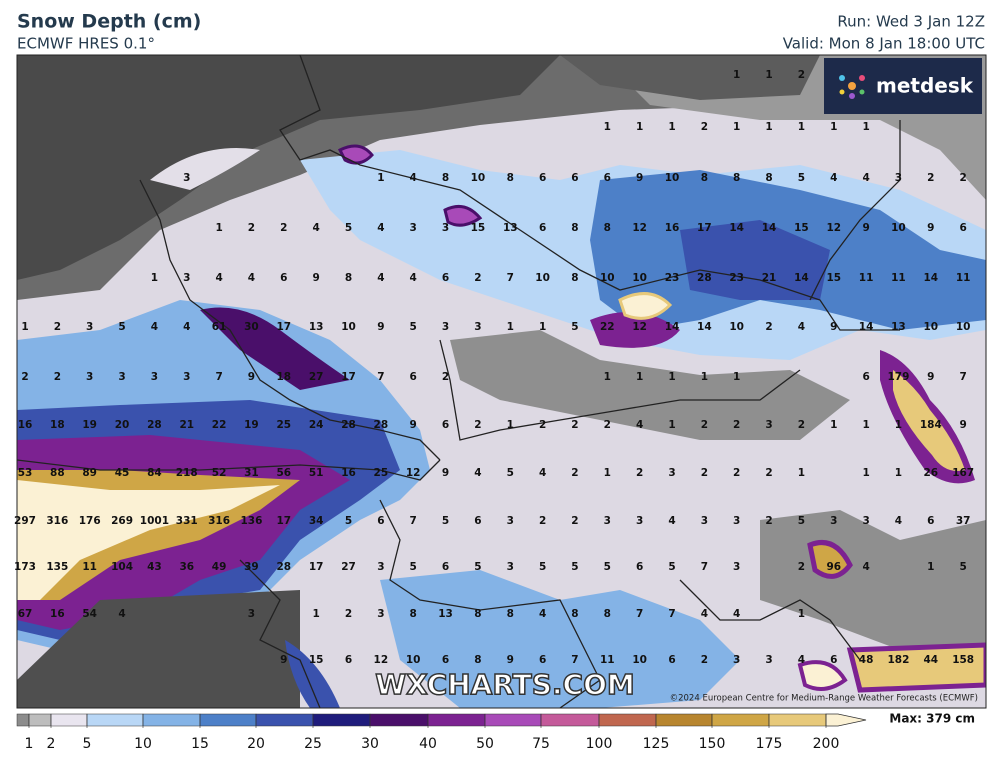  Describe the element at coordinates (122, 473) in the screenshot. I see `map-value: 45` at that location.